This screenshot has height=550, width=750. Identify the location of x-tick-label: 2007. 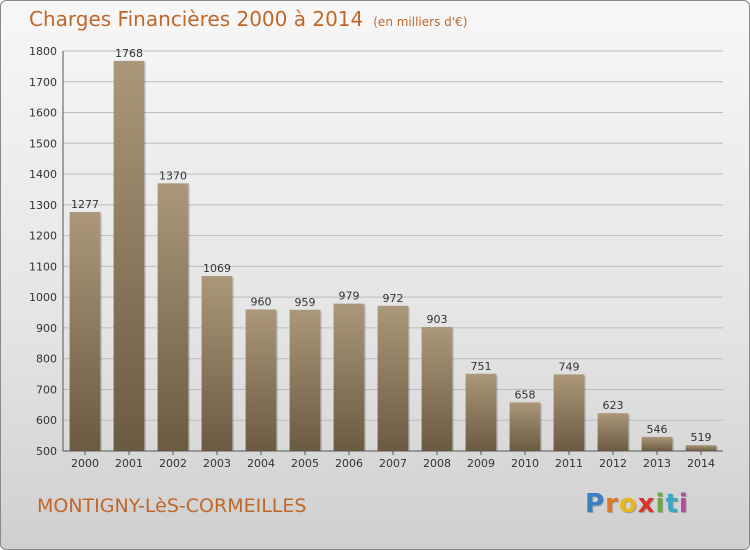
(393, 463).